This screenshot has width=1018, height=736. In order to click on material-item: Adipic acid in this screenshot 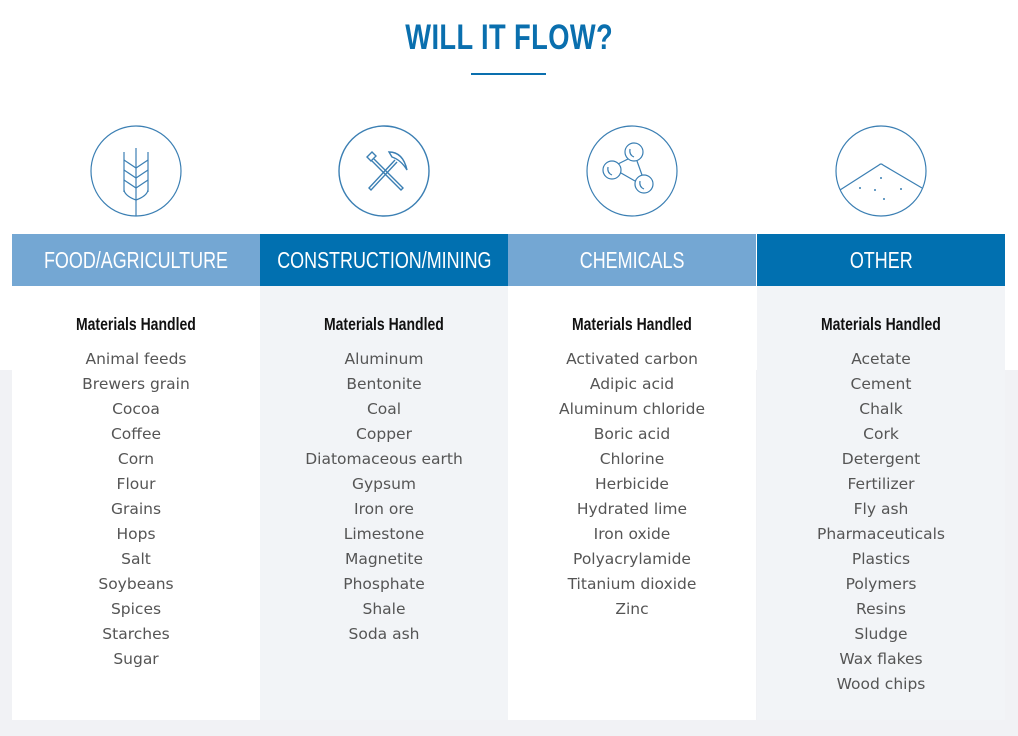, I will do `click(632, 384)`.